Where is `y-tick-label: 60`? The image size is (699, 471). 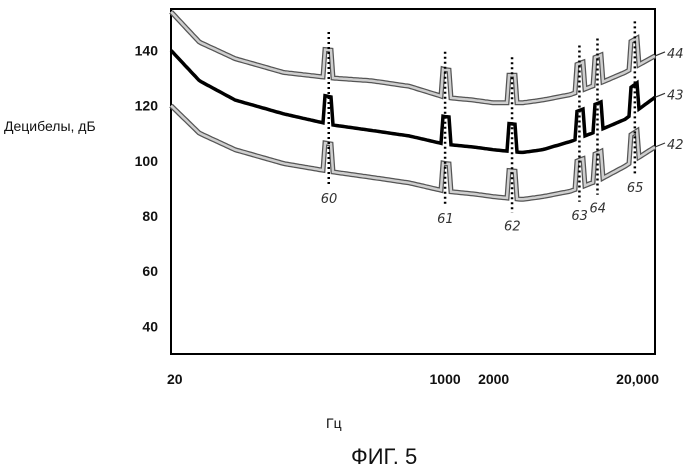
y-tick-label: 60 is located at coordinates (150, 271).